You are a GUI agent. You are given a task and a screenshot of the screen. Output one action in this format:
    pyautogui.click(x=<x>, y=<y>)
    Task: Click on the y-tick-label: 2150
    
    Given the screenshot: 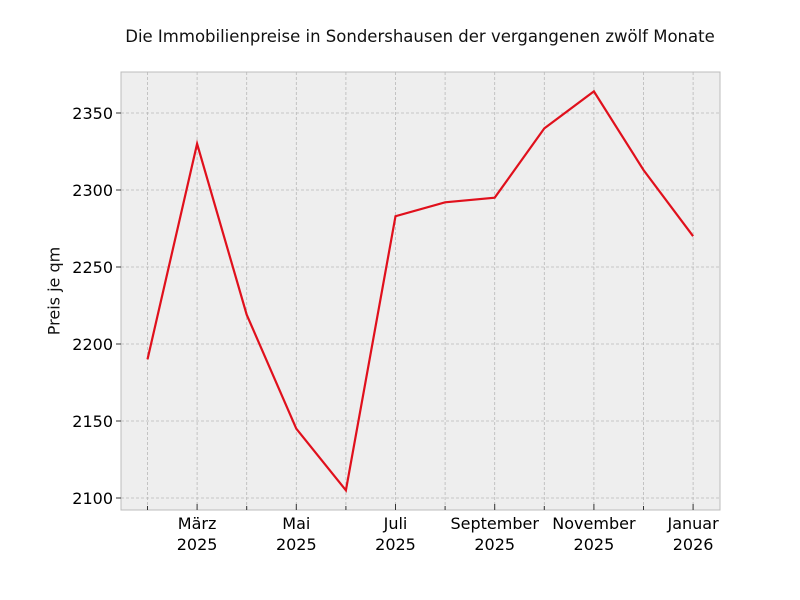 What is the action you would take?
    pyautogui.click(x=92, y=421)
    